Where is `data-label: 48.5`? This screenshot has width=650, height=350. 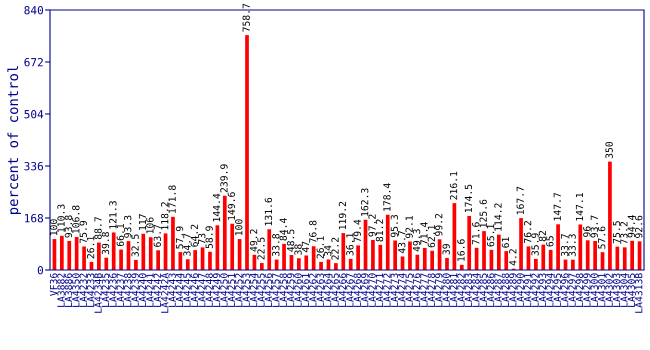
data-label: 48.5 is located at coordinates (290, 241).